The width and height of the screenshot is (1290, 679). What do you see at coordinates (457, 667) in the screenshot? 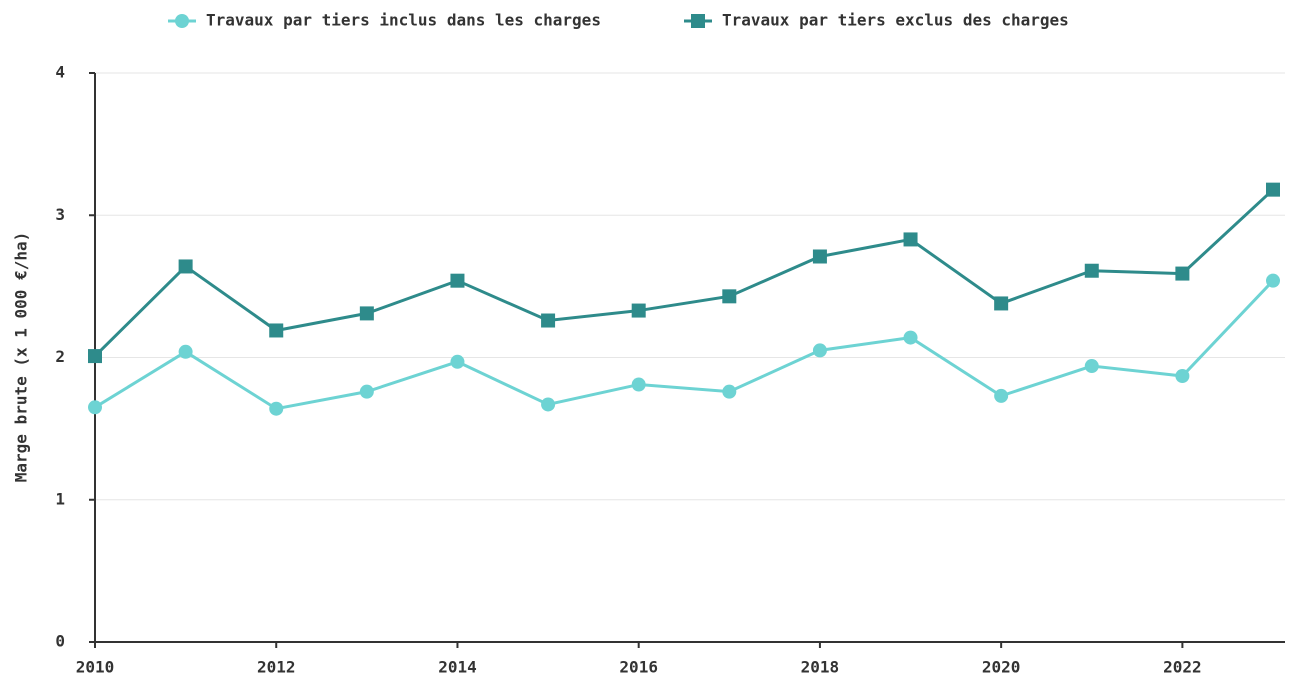
I see `x-tick-label: 2014` at bounding box center [457, 667].